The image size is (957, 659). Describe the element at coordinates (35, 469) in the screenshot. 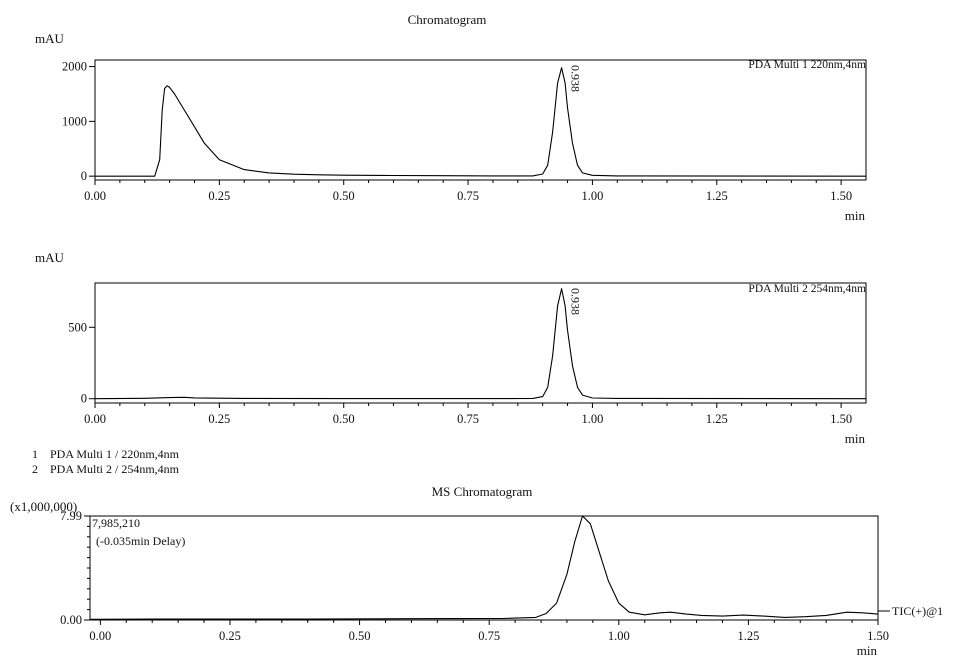

I see `legend-id-2: 2` at that location.